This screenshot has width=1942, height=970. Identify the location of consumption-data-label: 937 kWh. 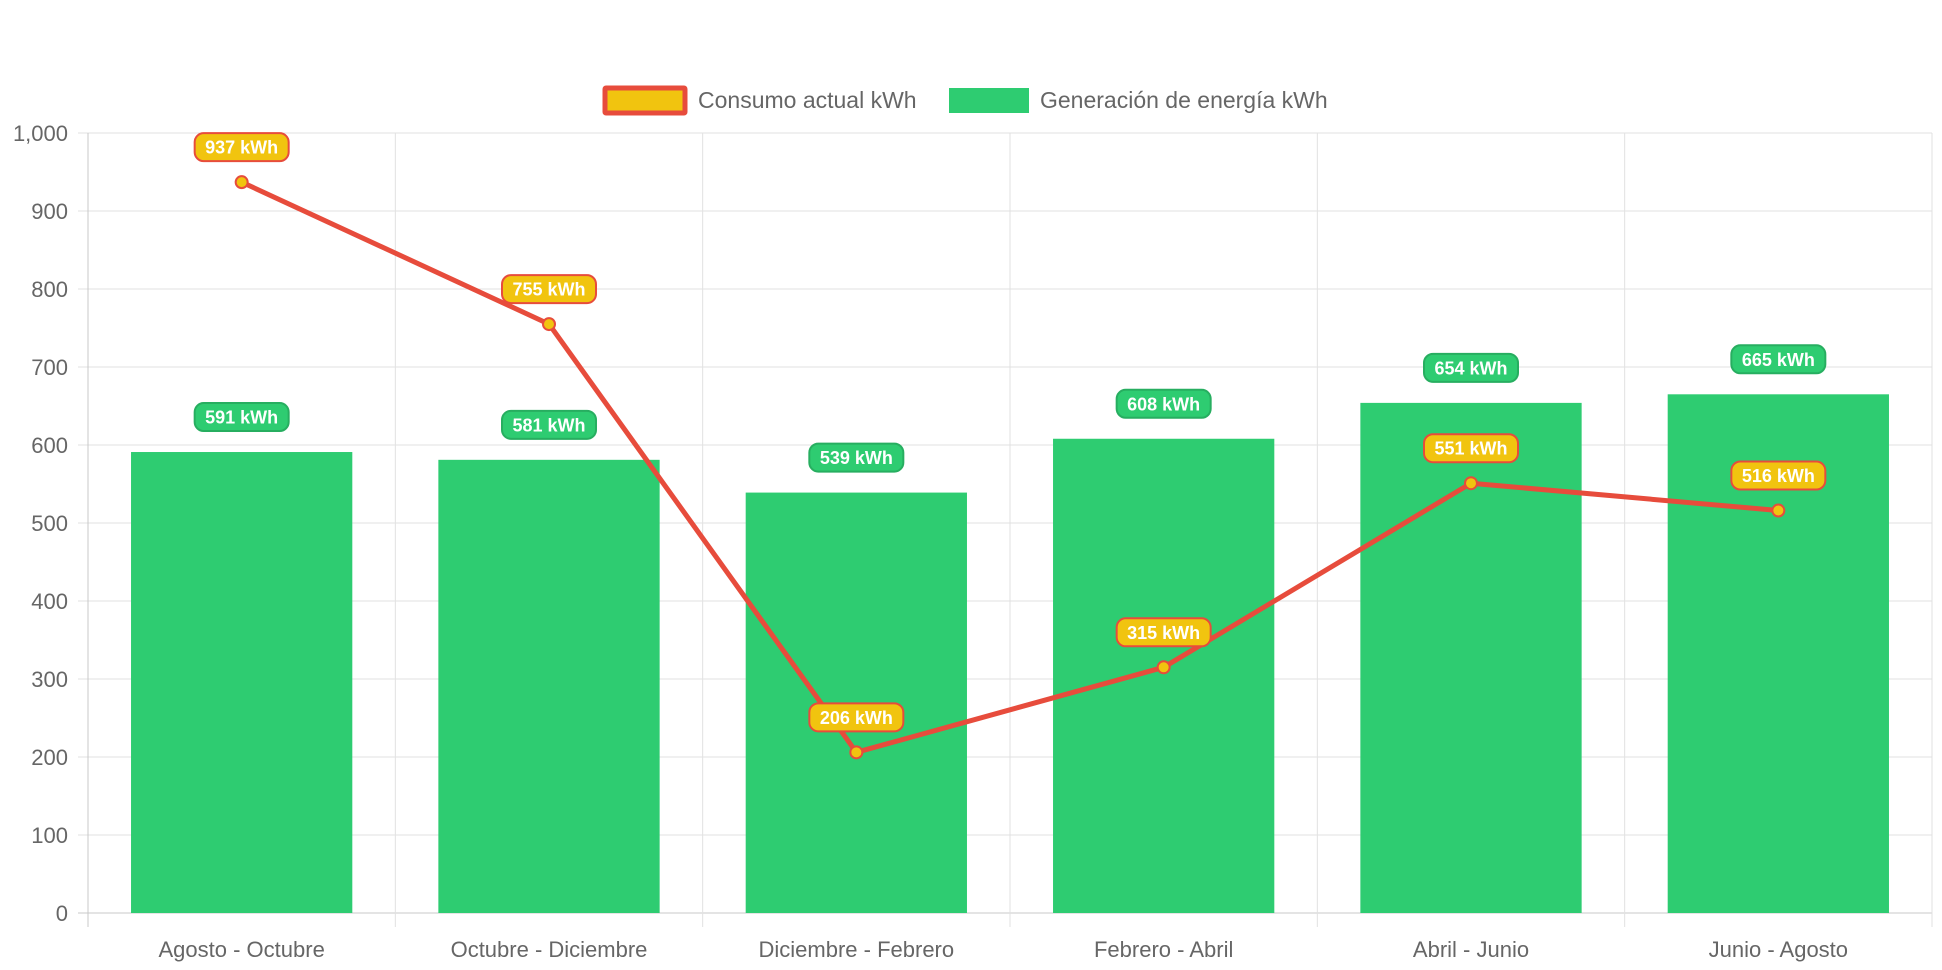
(241, 147).